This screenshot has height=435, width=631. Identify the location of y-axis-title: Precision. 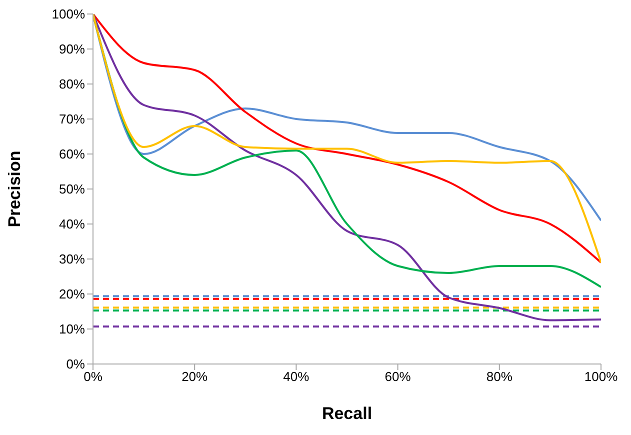
(14, 189).